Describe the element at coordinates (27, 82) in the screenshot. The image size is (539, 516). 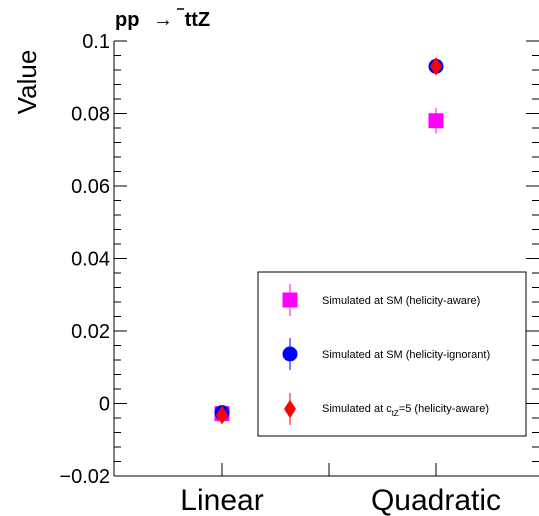
I see `y-axis-label: Value` at that location.